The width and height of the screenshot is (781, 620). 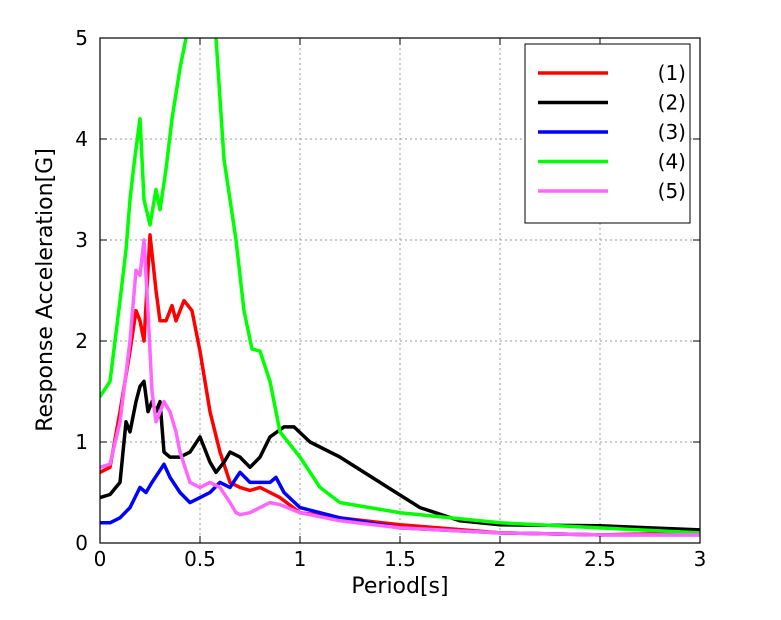 I want to click on x-tick-label: 1.5, so click(x=400, y=559).